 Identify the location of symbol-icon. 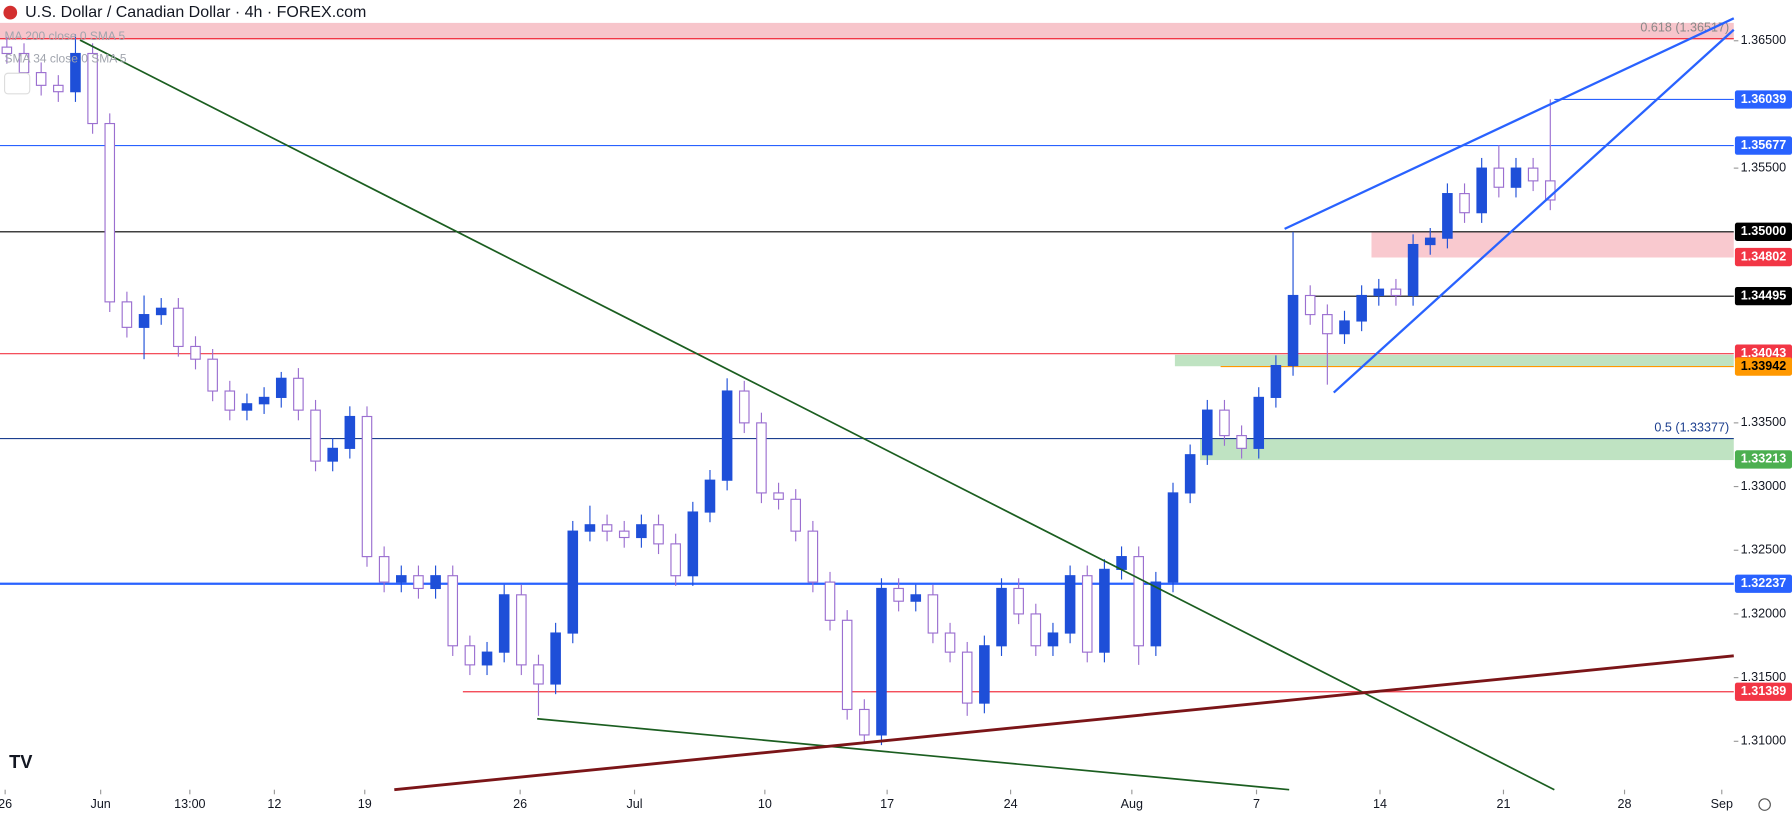
(10, 12).